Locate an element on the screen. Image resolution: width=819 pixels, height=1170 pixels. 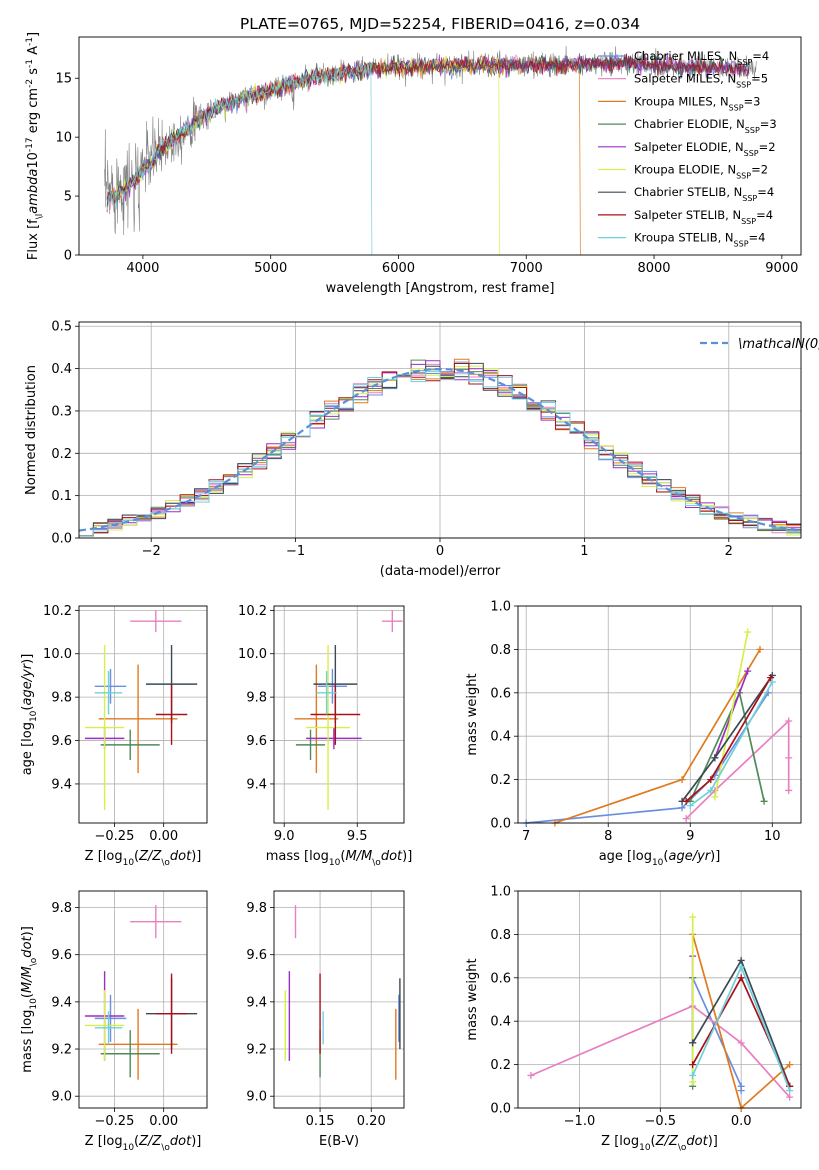
label-text: =3 is located at coordinates (768, 124).